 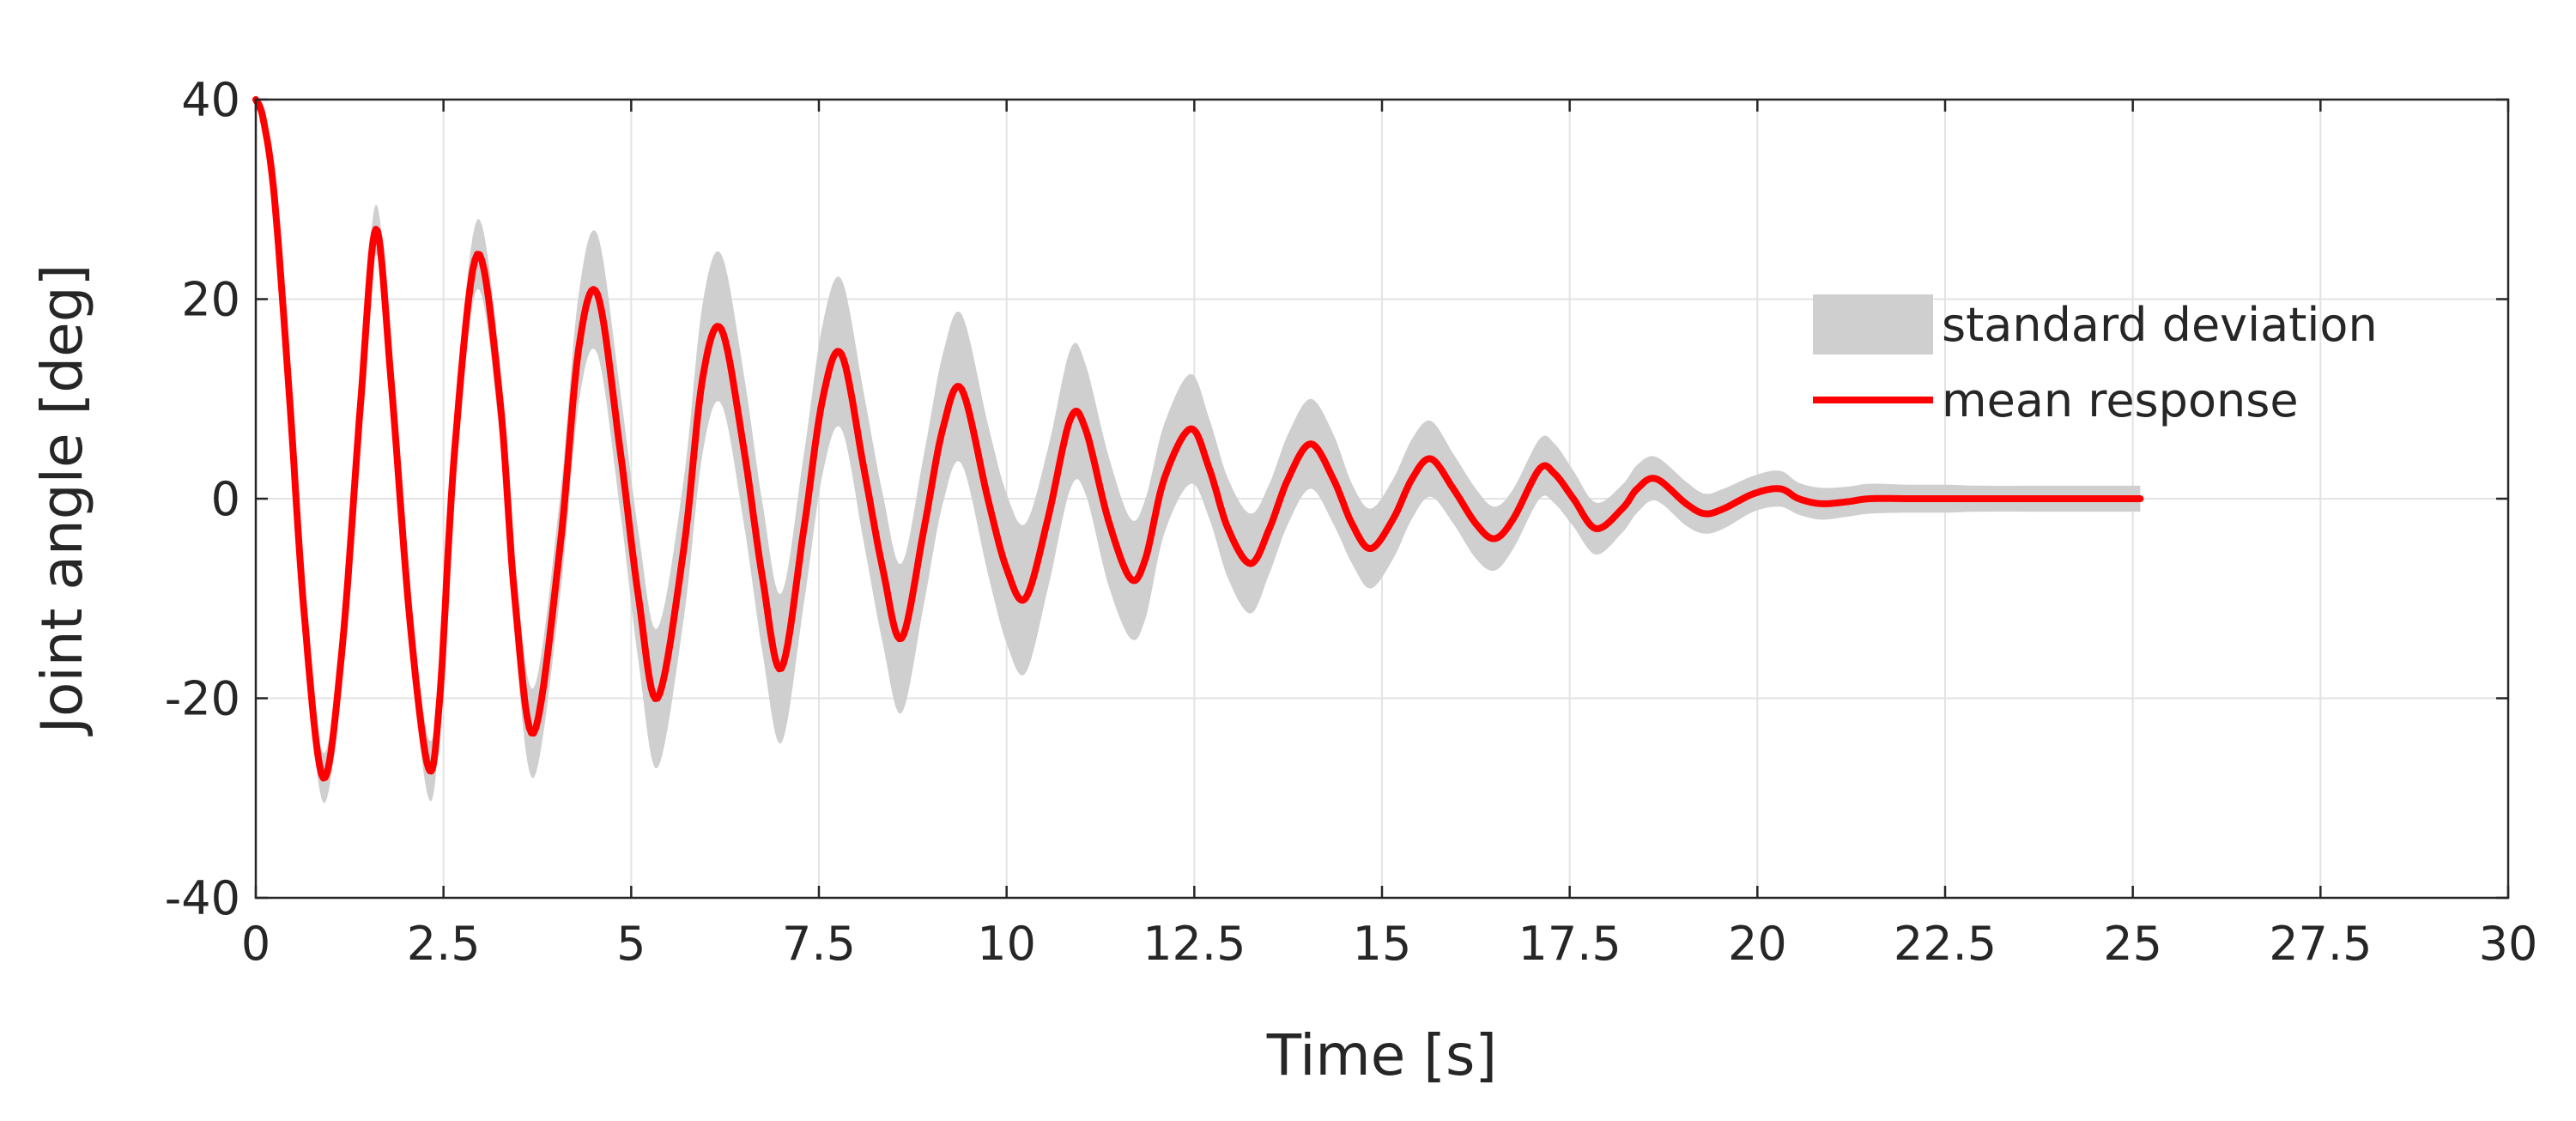 What do you see at coordinates (1569, 944) in the screenshot?
I see `x-tick-label: 17.5` at bounding box center [1569, 944].